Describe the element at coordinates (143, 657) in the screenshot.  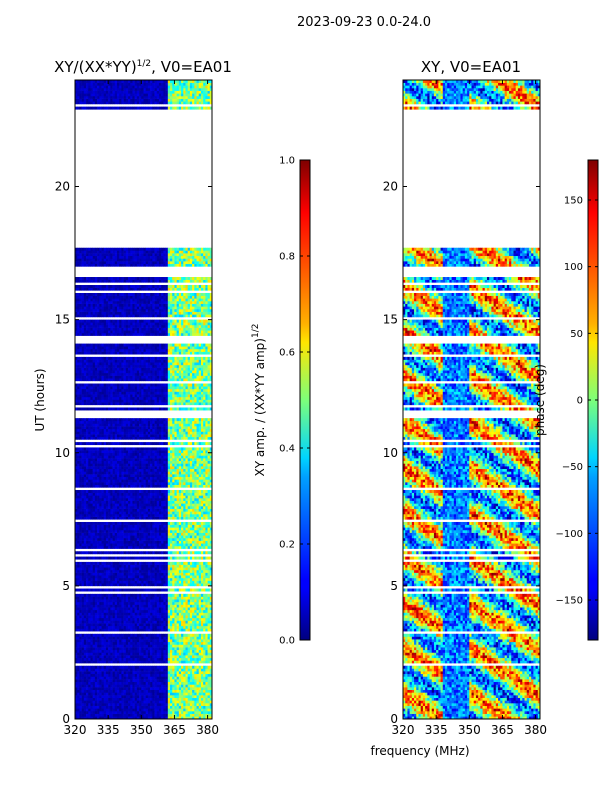
I see `heatmap-row` at that location.